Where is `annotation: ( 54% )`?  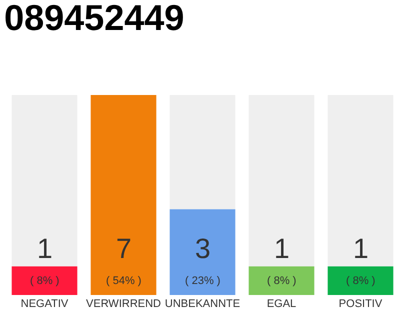 annotation: ( 54% ) is located at coordinates (124, 281).